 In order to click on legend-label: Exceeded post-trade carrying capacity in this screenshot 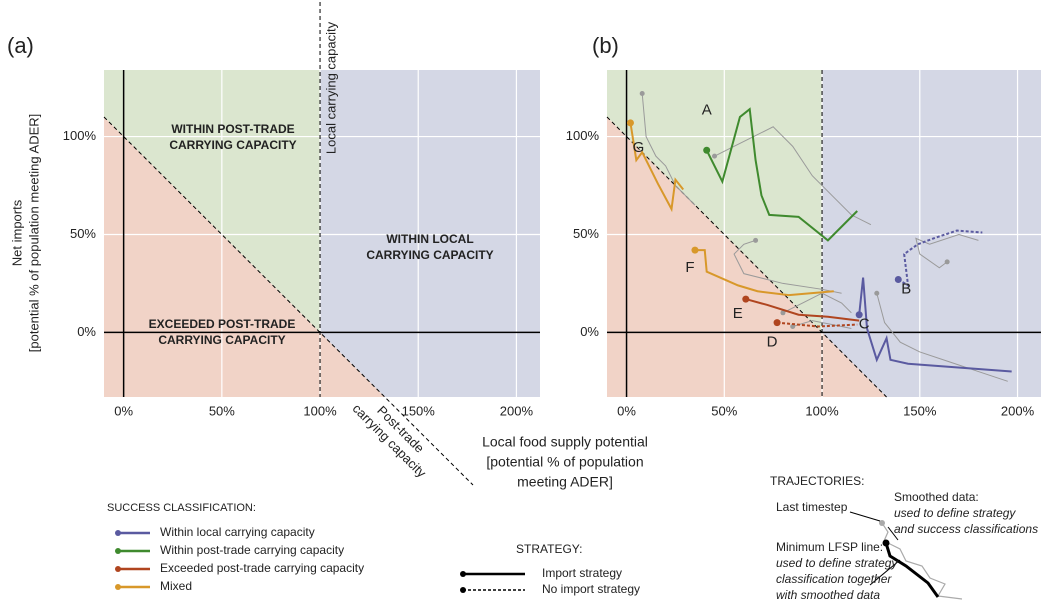, I will do `click(262, 568)`.